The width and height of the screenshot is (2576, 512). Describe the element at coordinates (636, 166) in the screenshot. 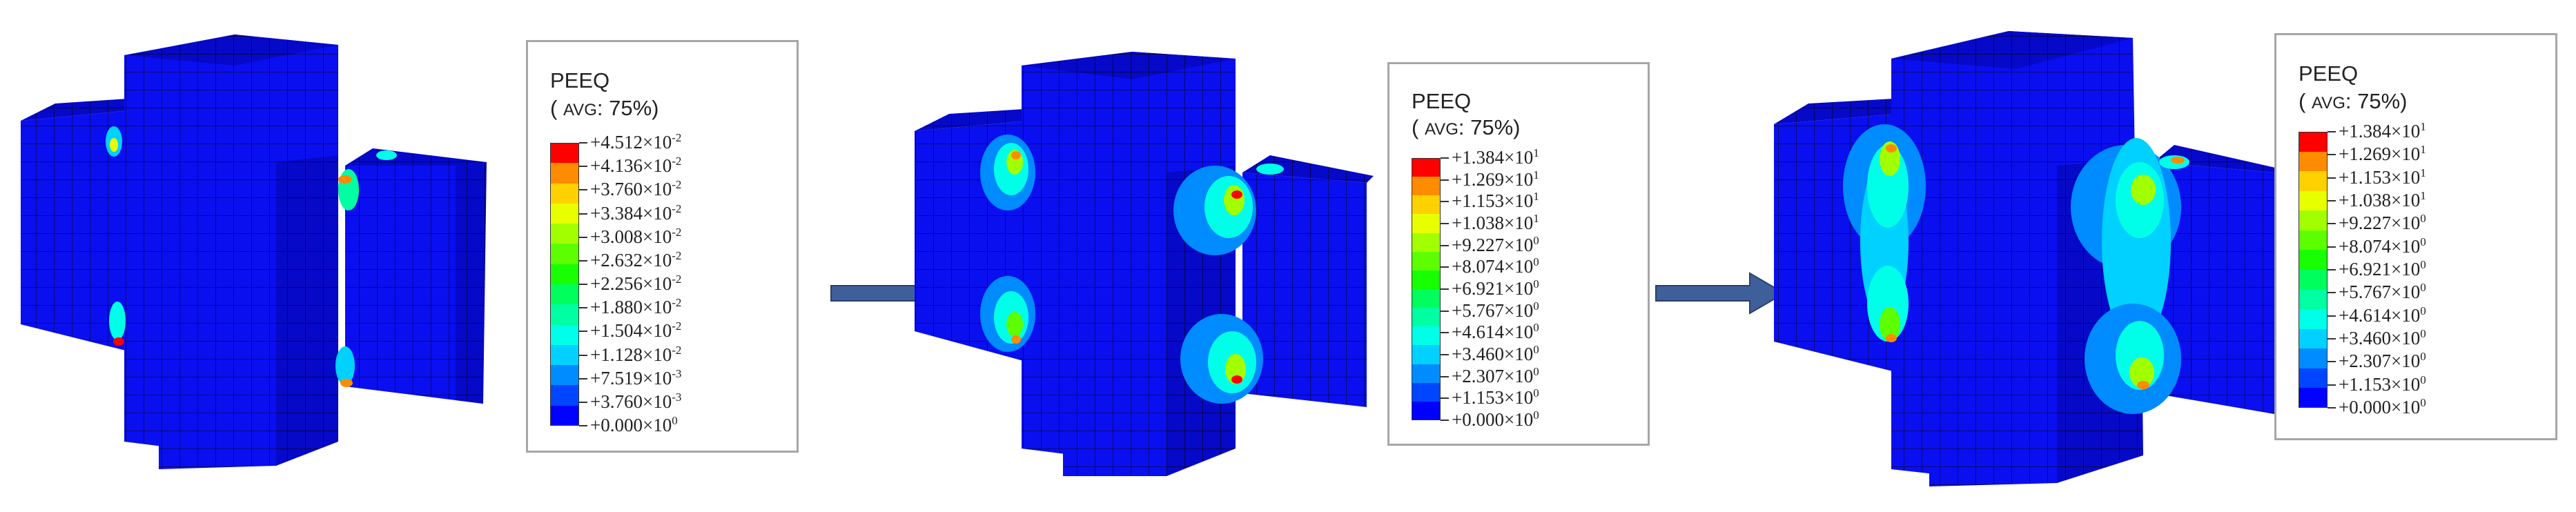

I see `legend-tick-label: +4.136×10-2` at that location.